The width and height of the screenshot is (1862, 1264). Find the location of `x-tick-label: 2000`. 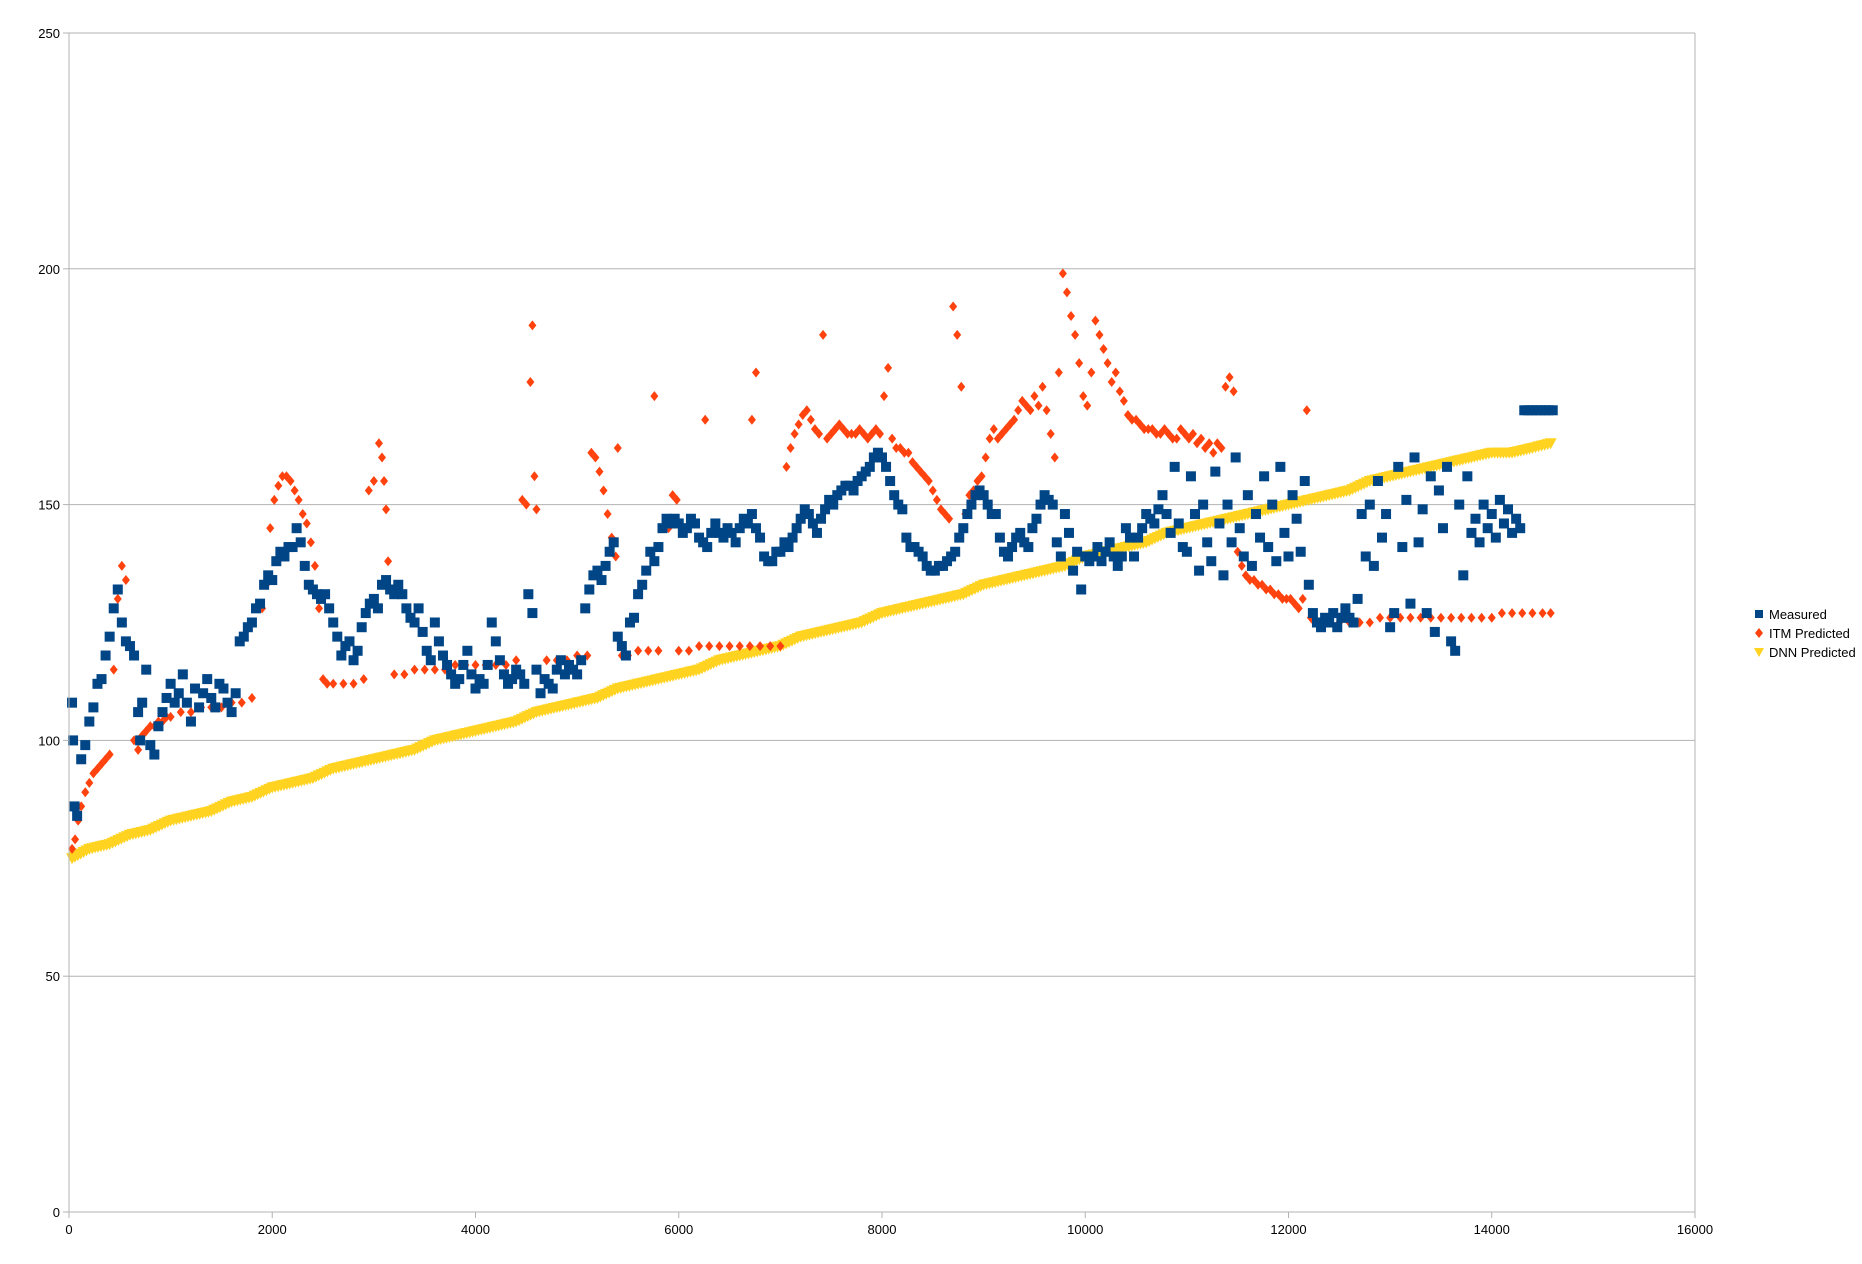

x-tick-label: 2000 is located at coordinates (272, 1229).